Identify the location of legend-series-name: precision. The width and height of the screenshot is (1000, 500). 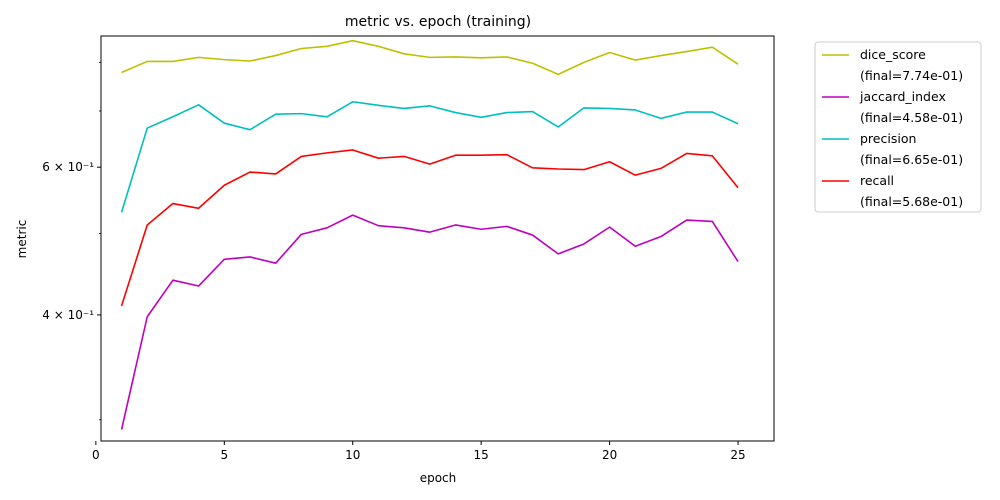
(888, 138).